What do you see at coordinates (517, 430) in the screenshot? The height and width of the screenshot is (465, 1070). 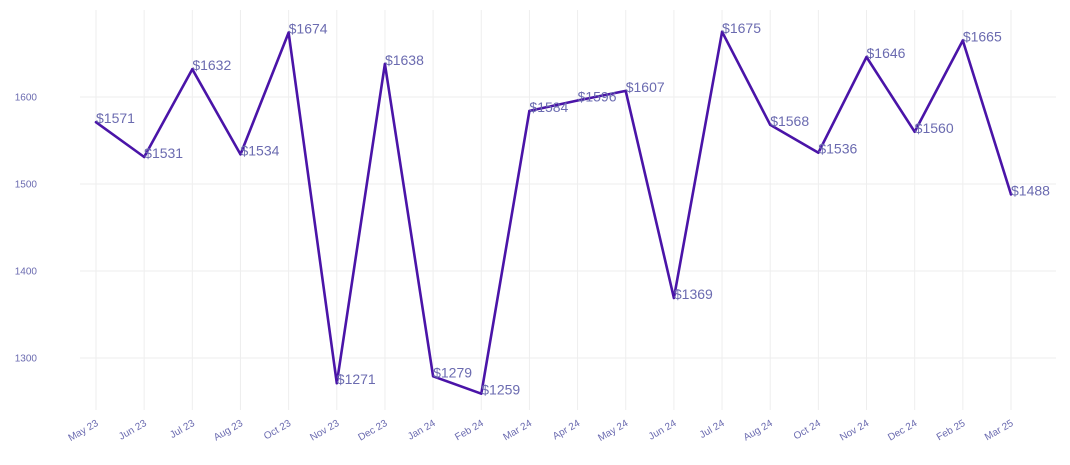 I see `x-tick-label: Mar 24` at bounding box center [517, 430].